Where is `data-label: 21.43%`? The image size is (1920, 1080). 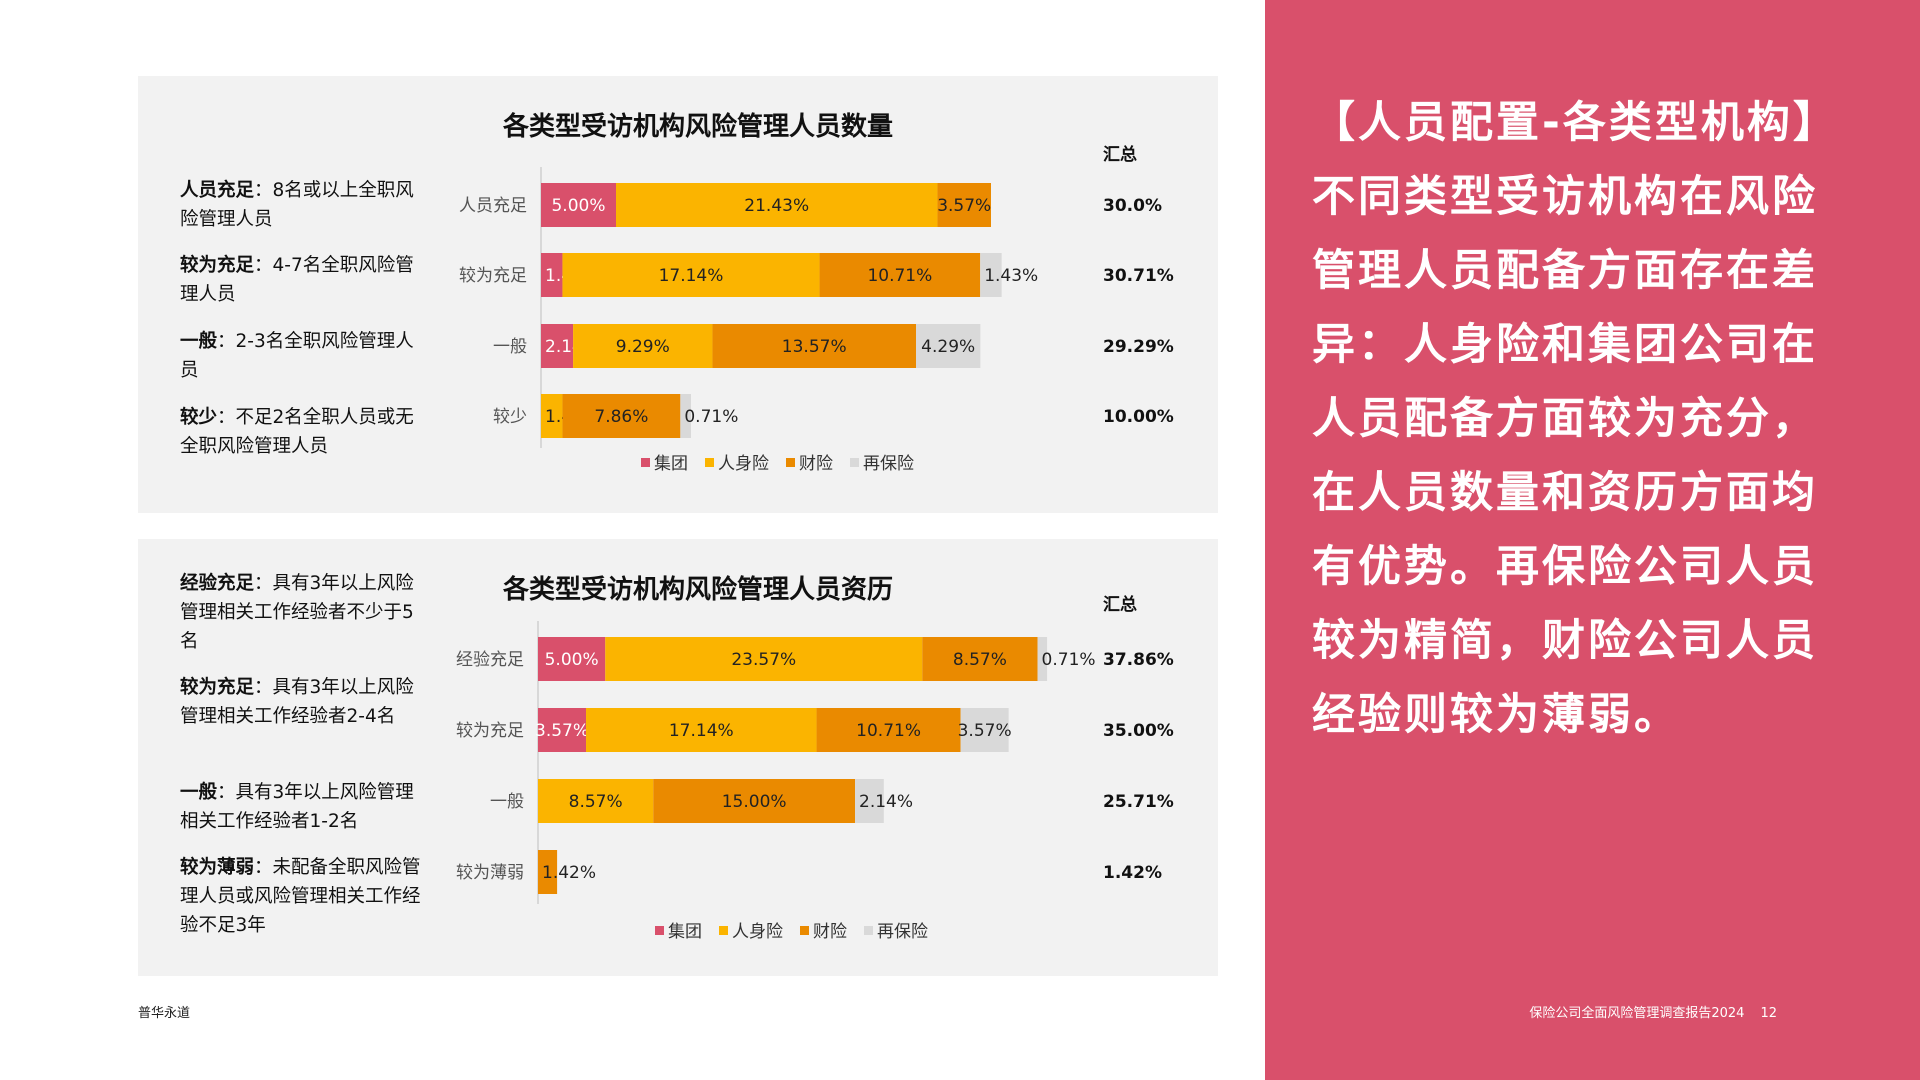 data-label: 21.43% is located at coordinates (776, 206).